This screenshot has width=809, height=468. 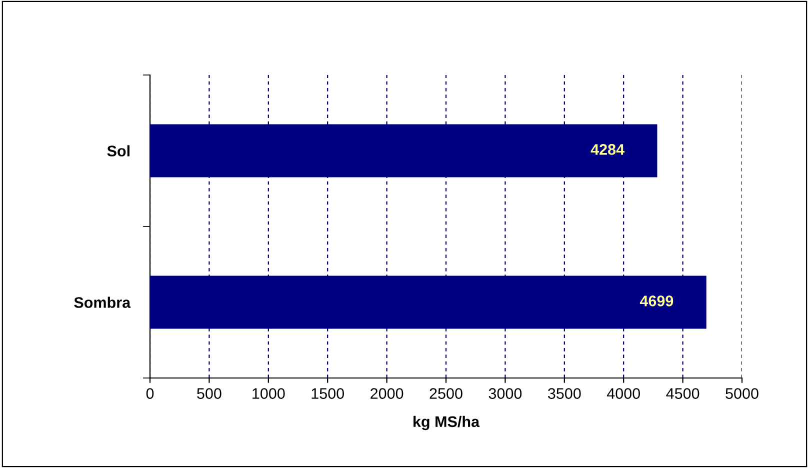 I want to click on y-tick-label: Sol, so click(x=118, y=150).